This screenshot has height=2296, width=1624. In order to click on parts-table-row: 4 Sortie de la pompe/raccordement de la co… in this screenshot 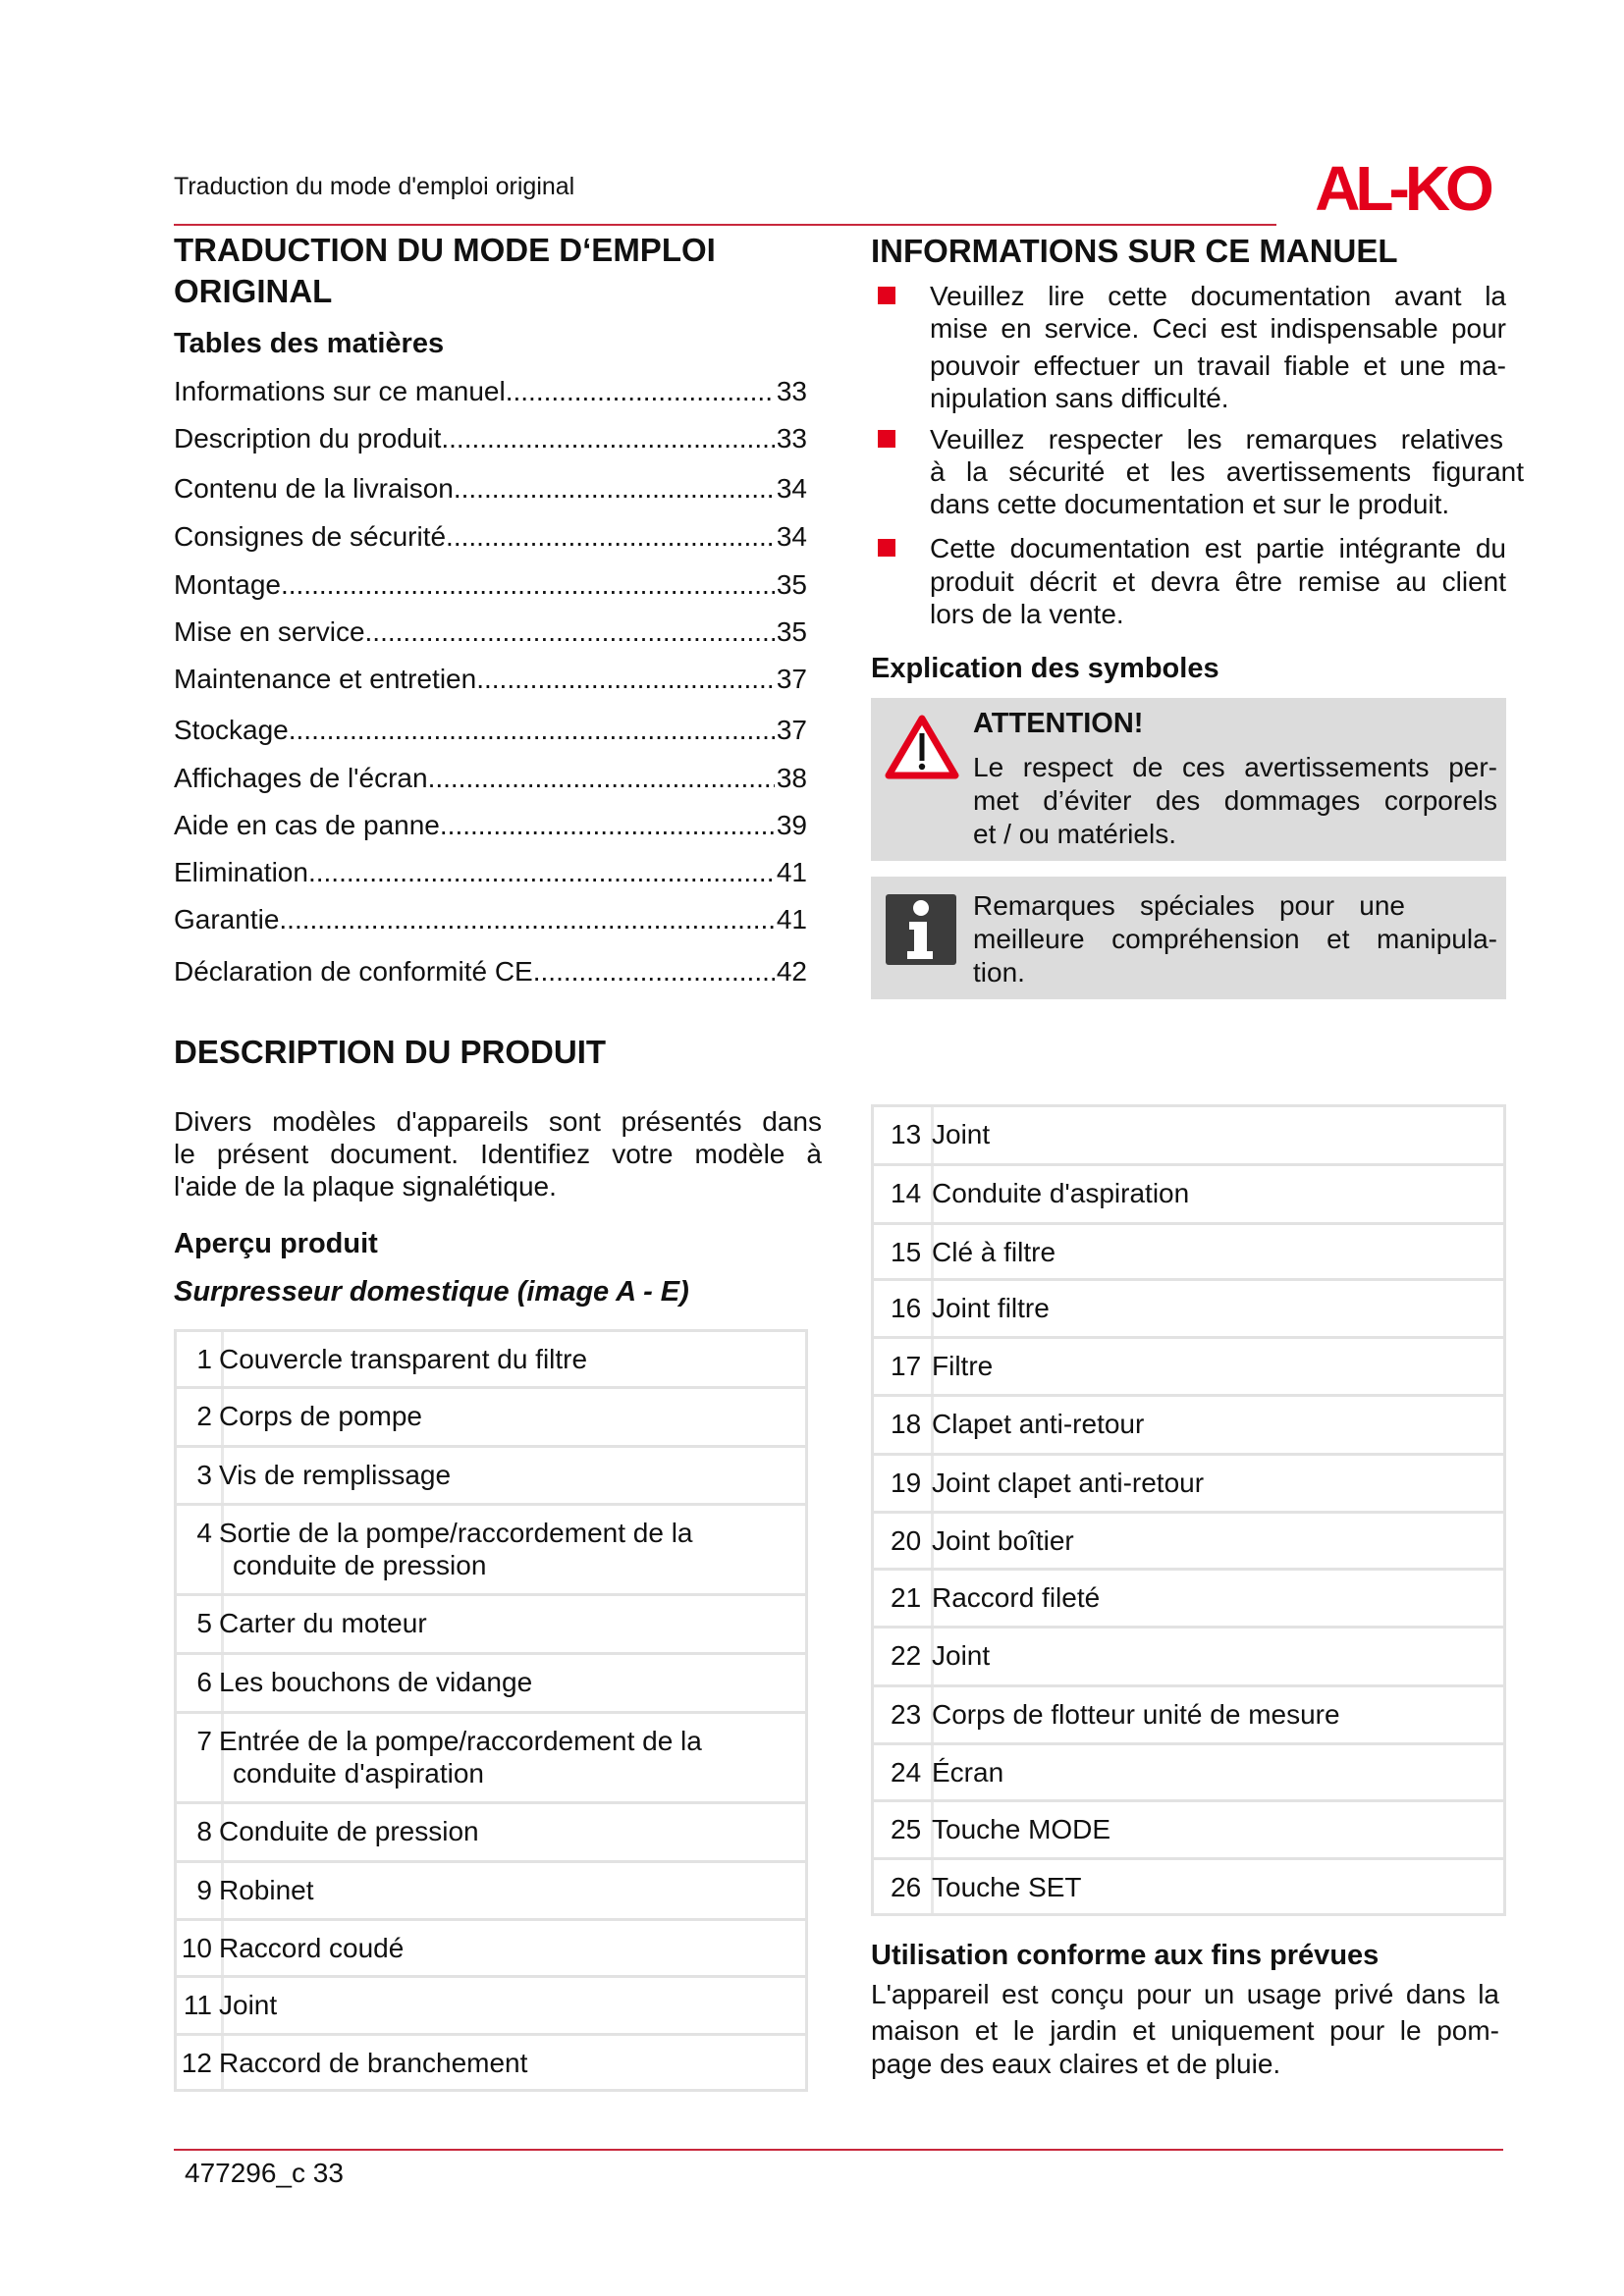, I will do `click(491, 1548)`.